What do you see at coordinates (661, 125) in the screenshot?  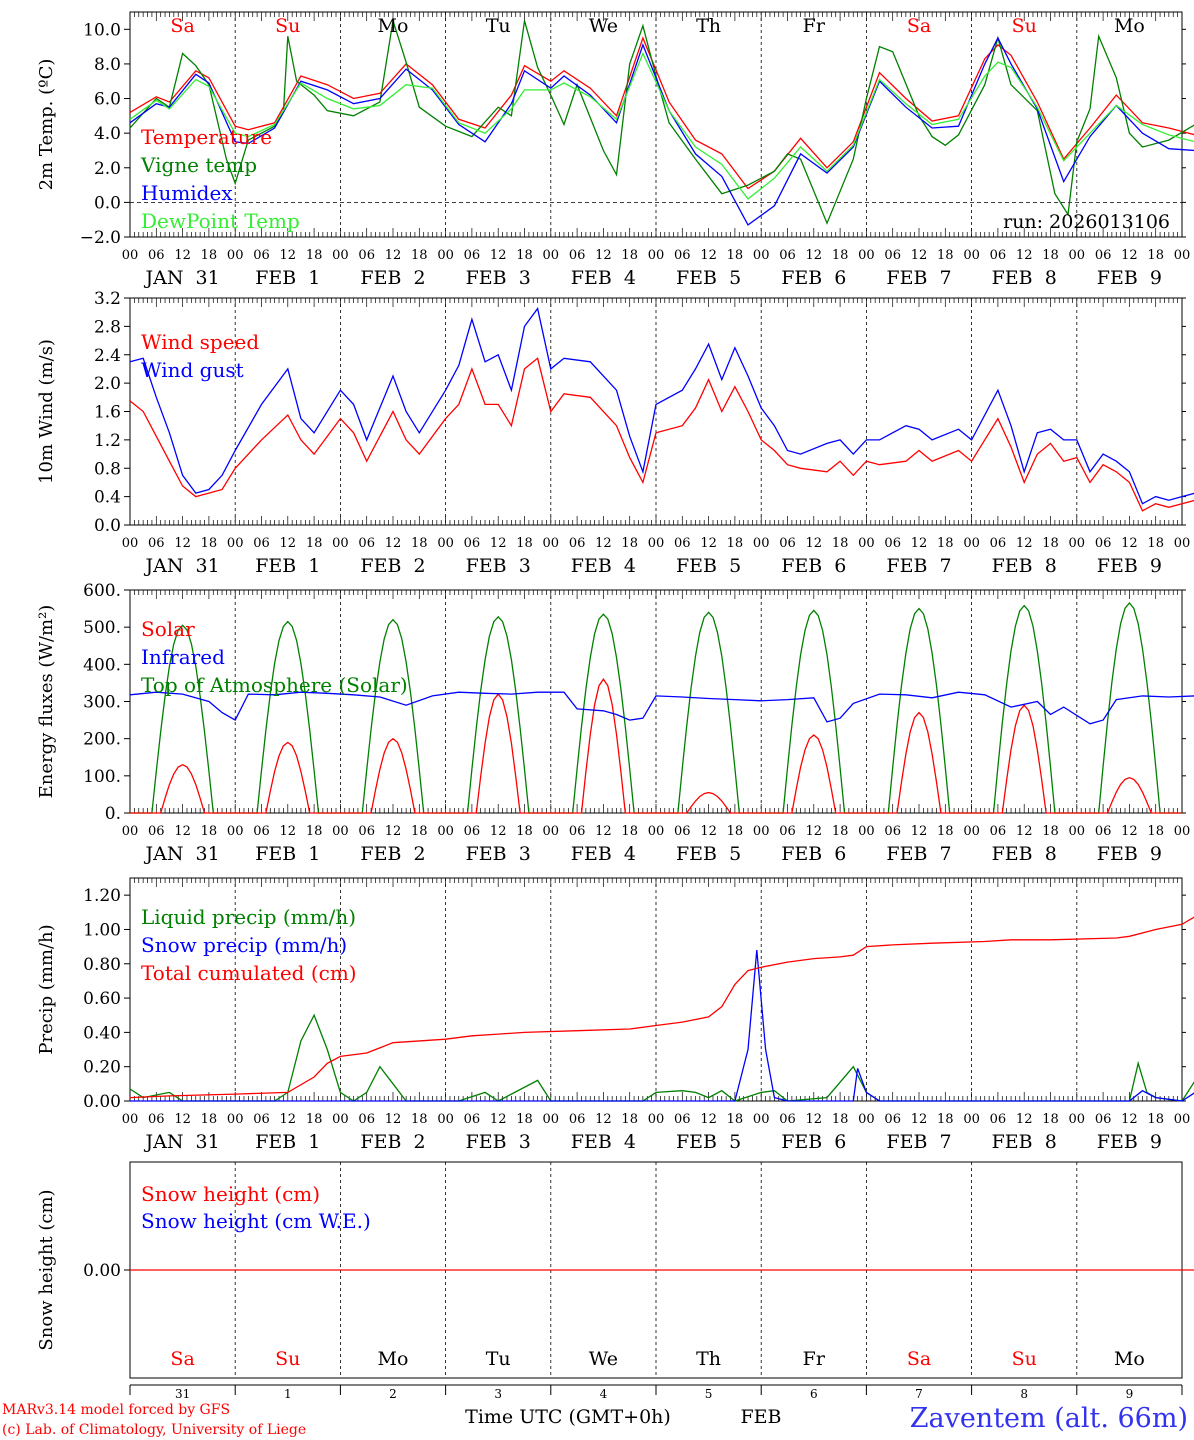 I see `series-dewpoint-temp` at bounding box center [661, 125].